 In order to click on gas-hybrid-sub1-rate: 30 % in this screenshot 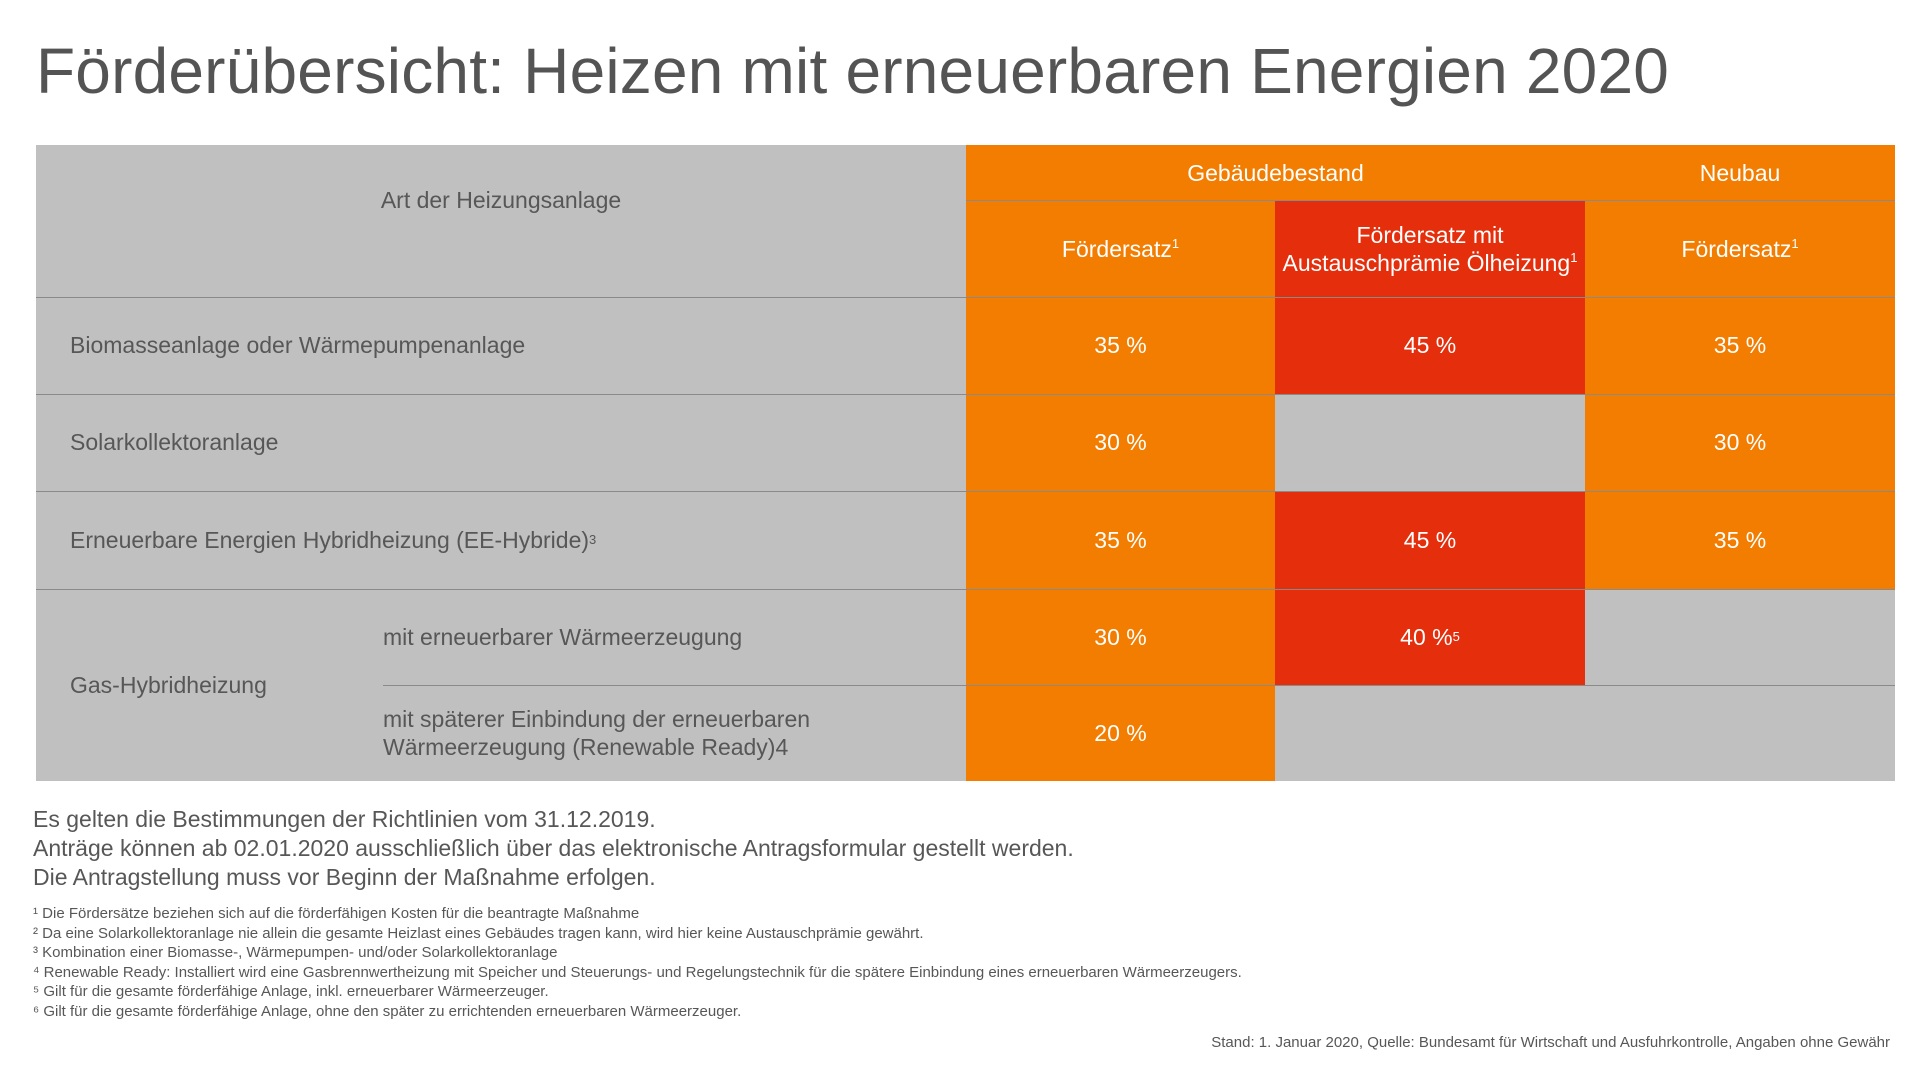, I will do `click(1120, 637)`.